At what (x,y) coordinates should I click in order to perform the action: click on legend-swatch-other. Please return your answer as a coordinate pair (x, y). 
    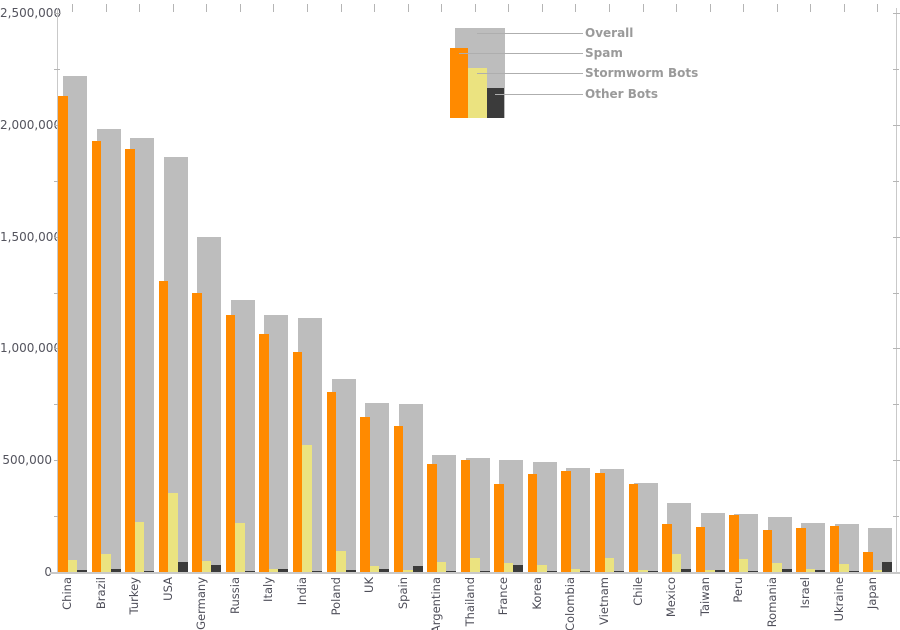
    Looking at the image, I should click on (495, 103).